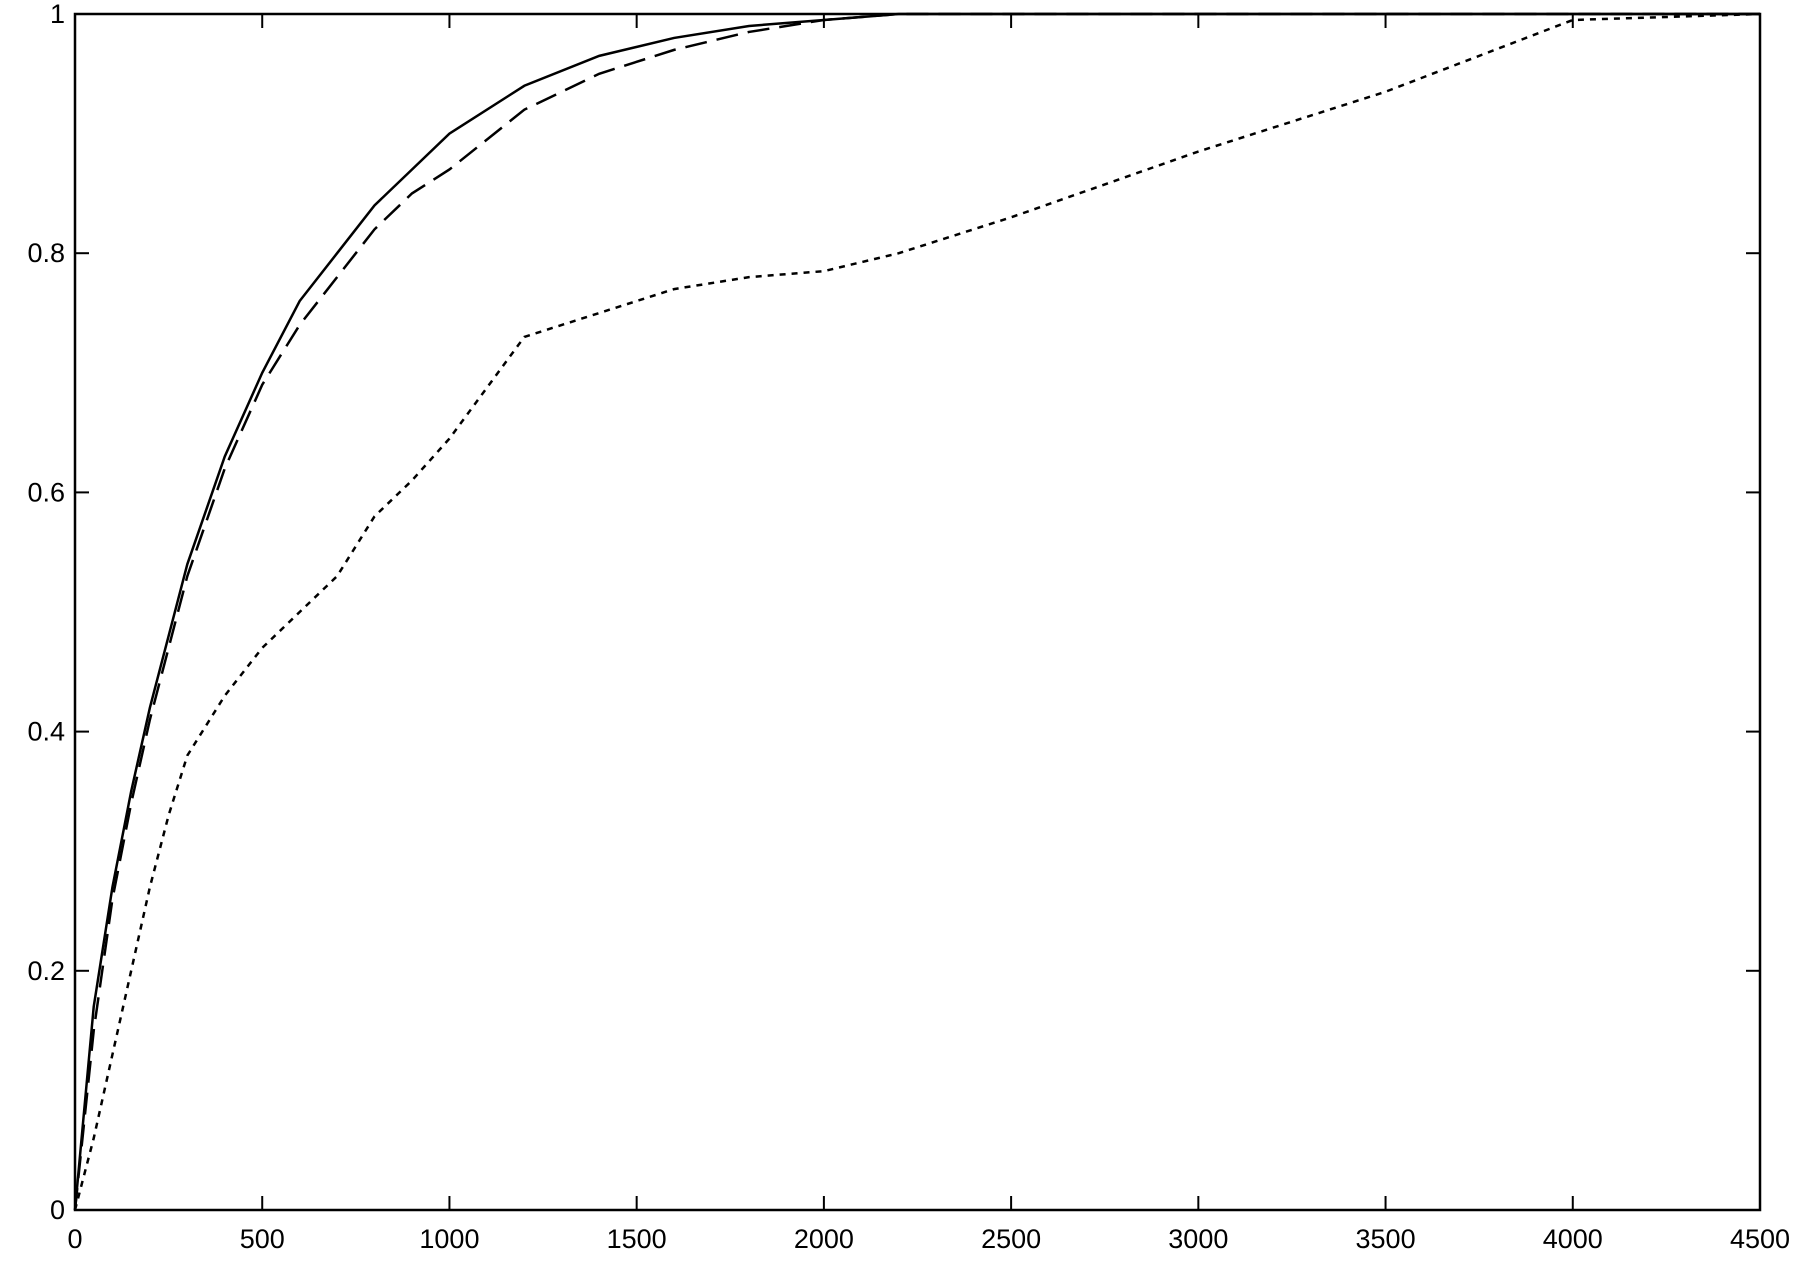  I want to click on y-tick-label: 0, so click(57, 1210).